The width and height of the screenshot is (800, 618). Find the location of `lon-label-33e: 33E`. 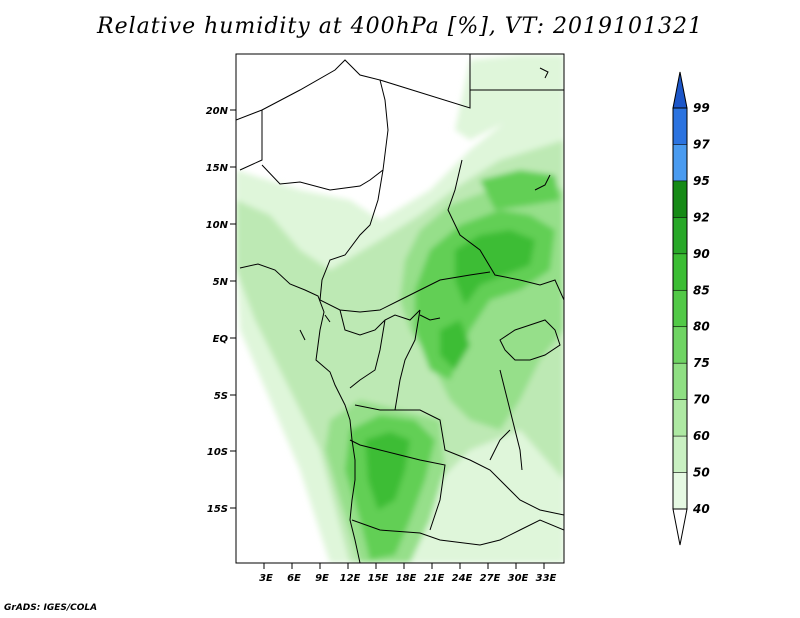

lon-label-33e: 33E is located at coordinates (546, 578).